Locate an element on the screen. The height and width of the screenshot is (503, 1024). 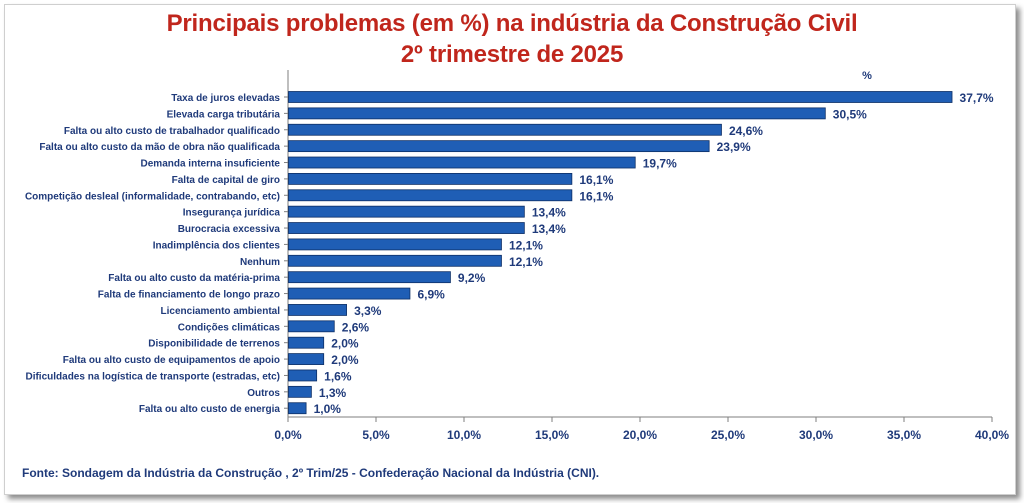
category-label: Nenhum is located at coordinates (260, 262).